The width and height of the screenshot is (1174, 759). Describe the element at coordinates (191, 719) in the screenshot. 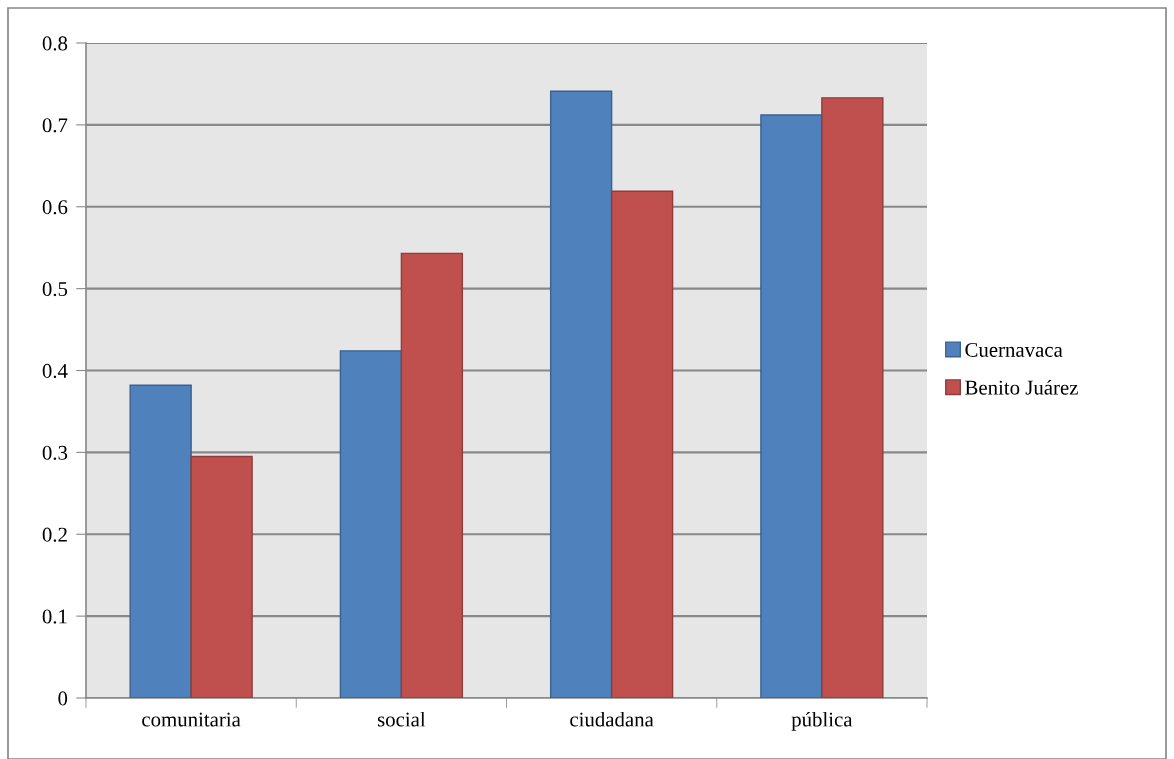

I see `x-tick-label: comunitaria` at that location.